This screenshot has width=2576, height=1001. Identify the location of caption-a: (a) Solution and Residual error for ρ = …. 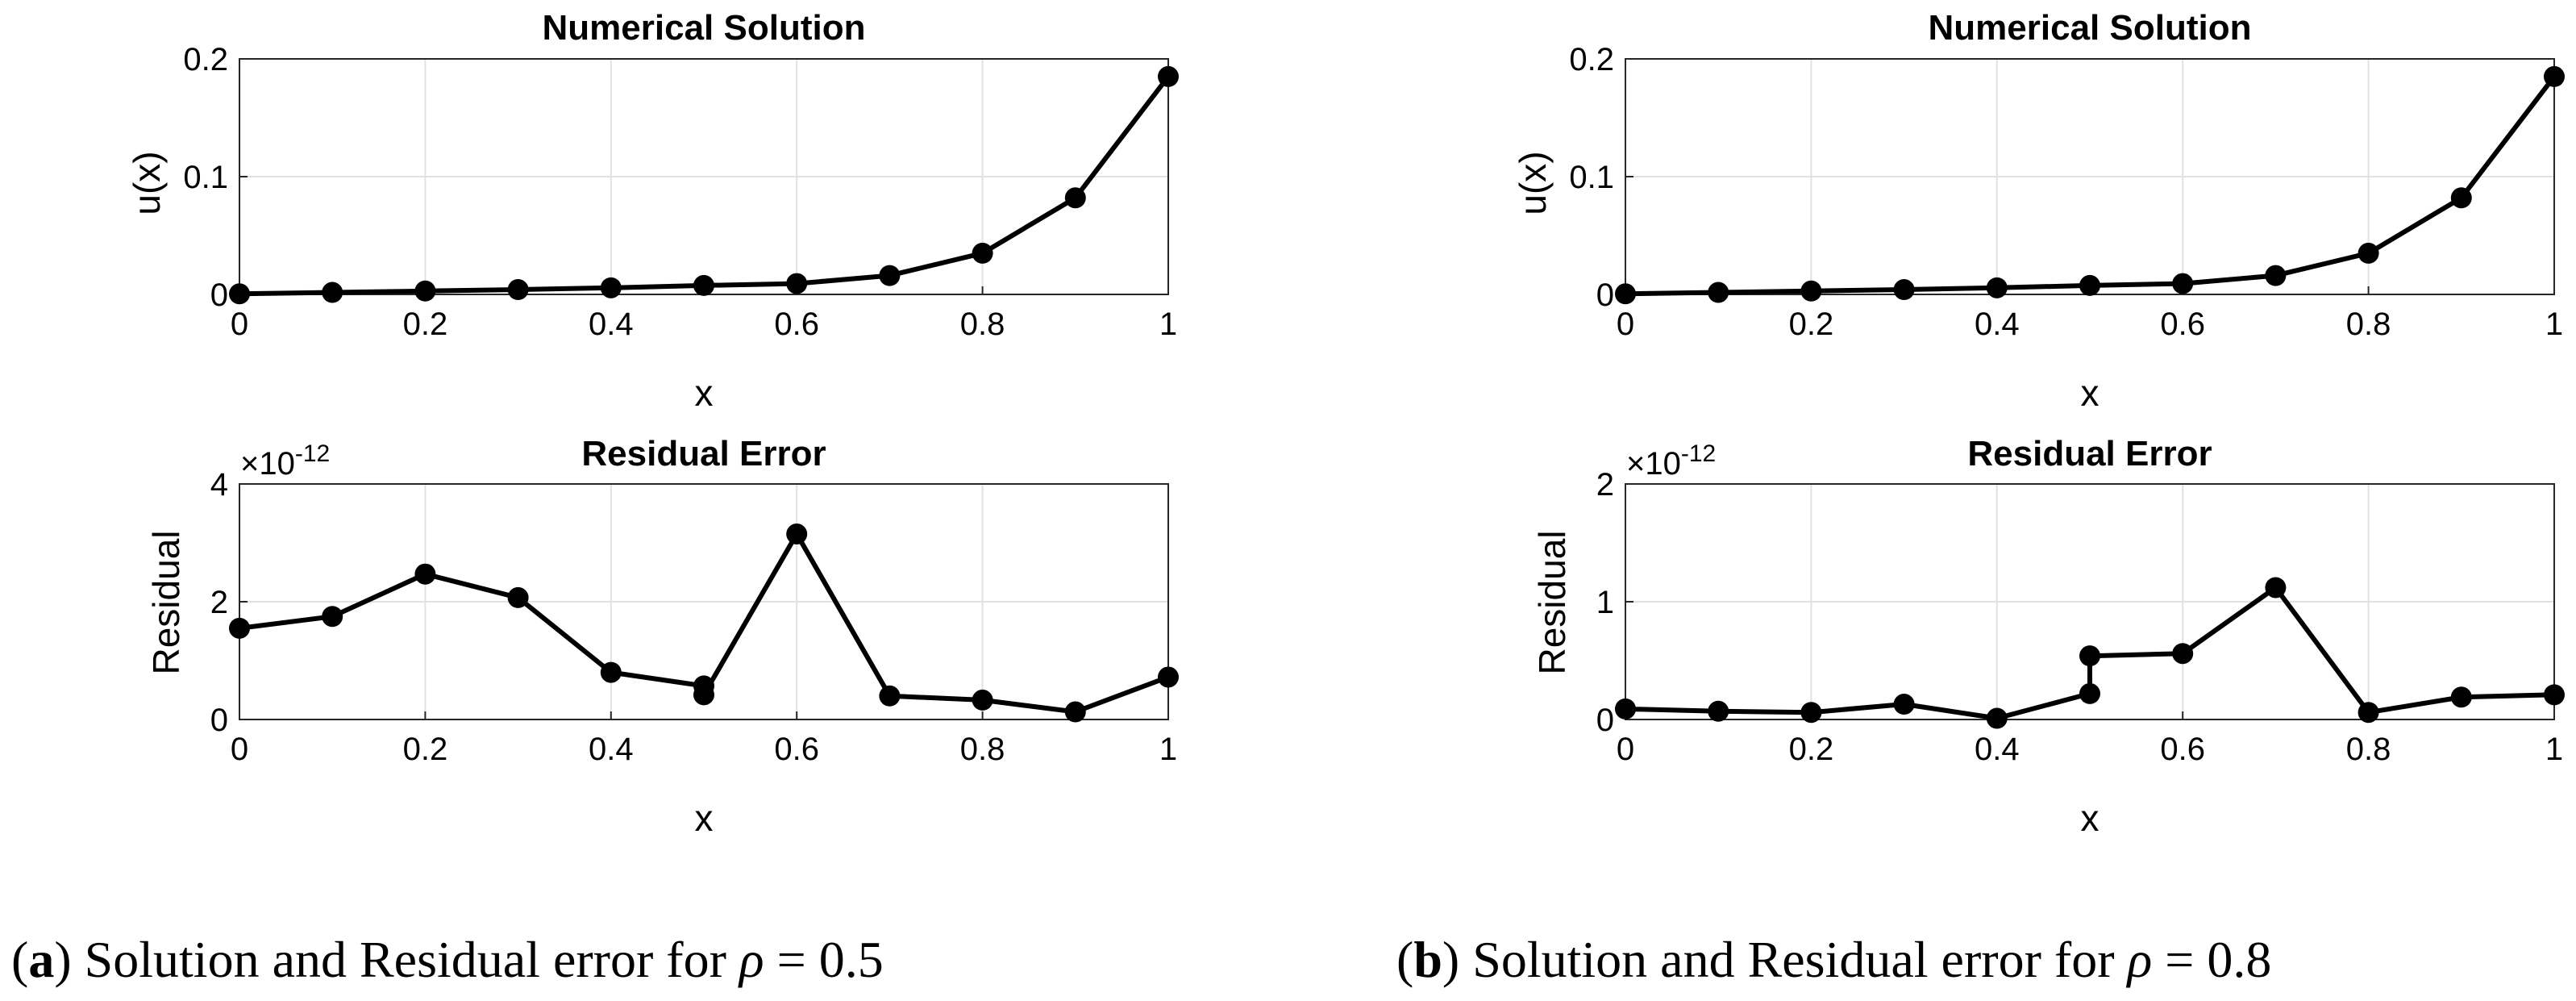
(448, 960).